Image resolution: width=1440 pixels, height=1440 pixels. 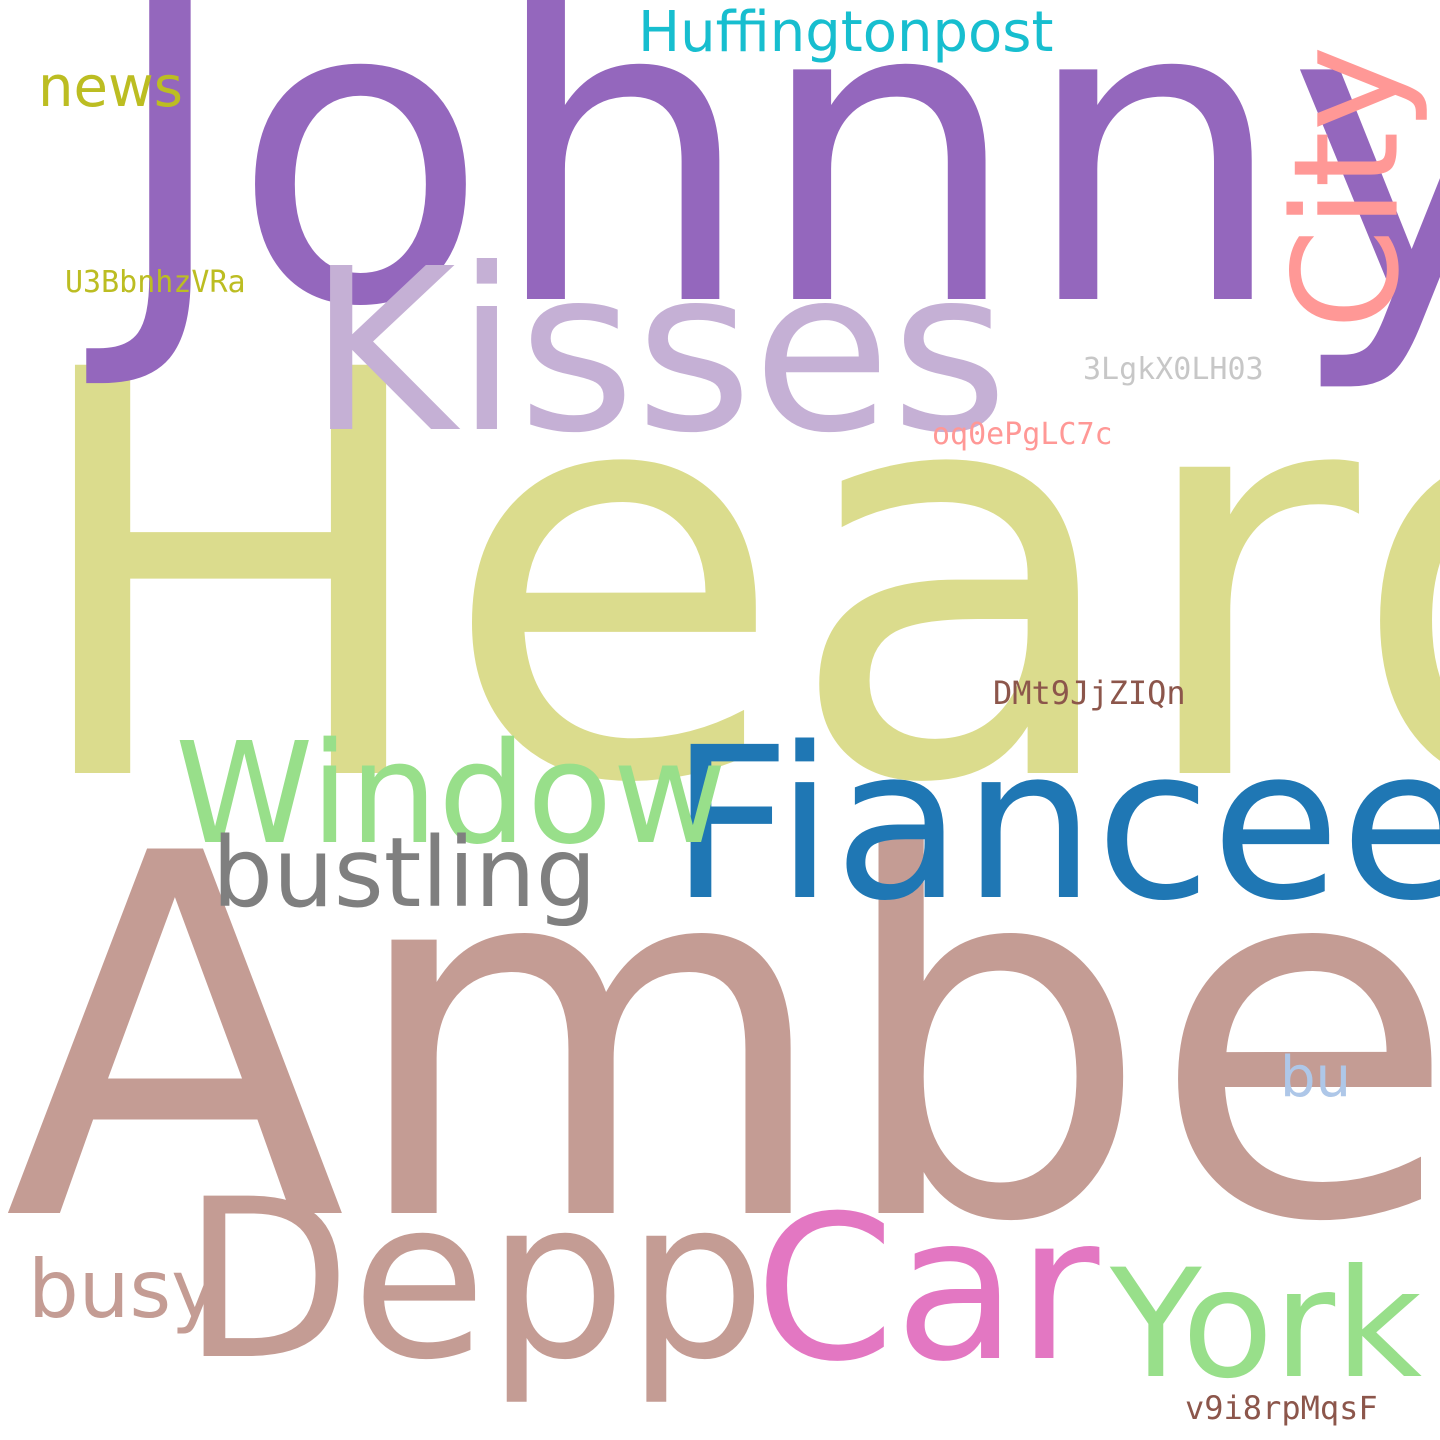 What do you see at coordinates (1347, 187) in the screenshot?
I see `word-city: City` at bounding box center [1347, 187].